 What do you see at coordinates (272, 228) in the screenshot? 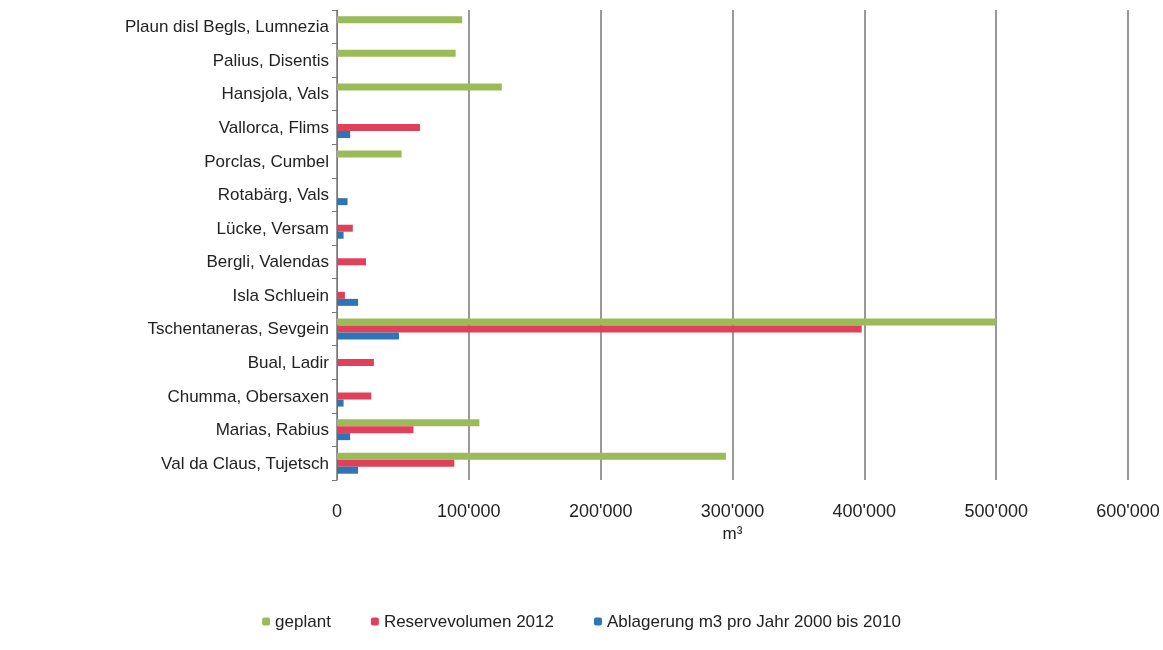
I see `y-tick-label: Lücke, Versam` at bounding box center [272, 228].